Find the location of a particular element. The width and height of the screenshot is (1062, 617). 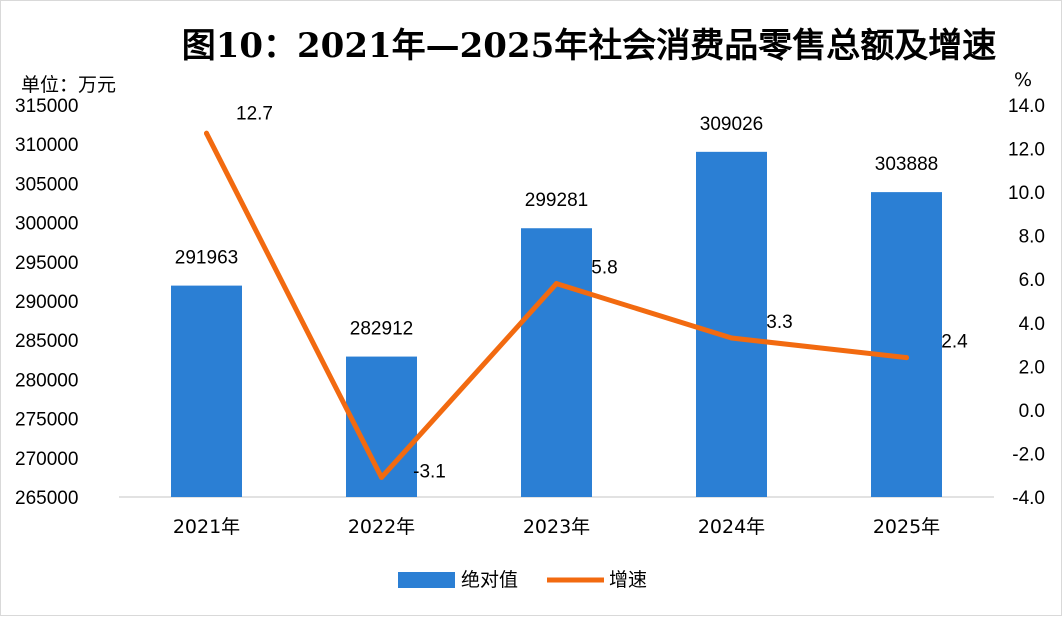

legend-label-bar: 绝对值 is located at coordinates (489, 580).